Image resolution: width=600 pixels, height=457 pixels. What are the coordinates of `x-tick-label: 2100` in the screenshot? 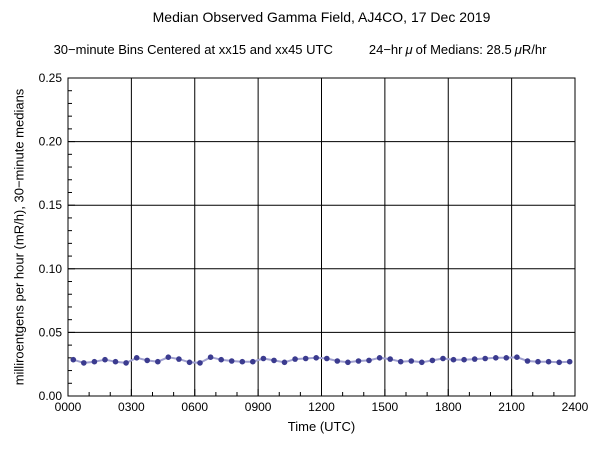 It's located at (511, 407).